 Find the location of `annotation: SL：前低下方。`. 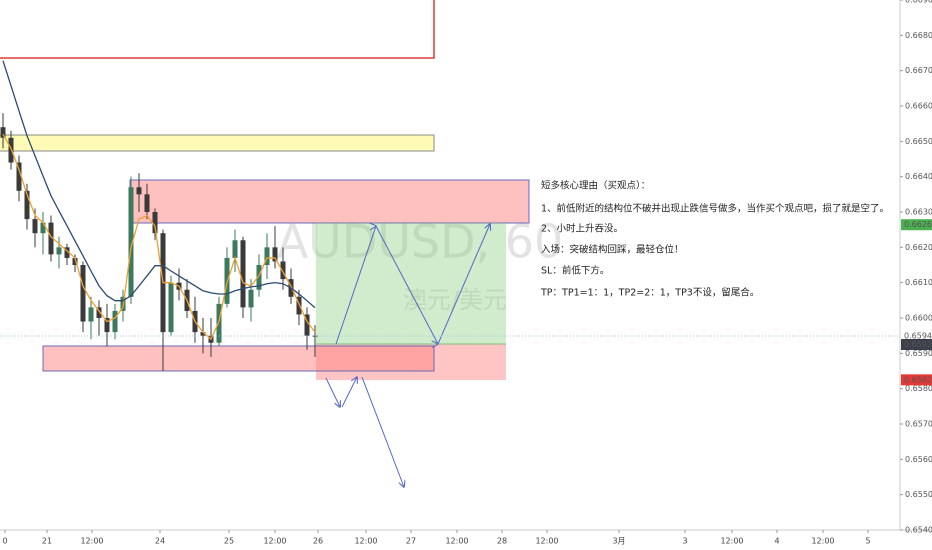

annotation: SL：前低下方。 is located at coordinates (575, 271).